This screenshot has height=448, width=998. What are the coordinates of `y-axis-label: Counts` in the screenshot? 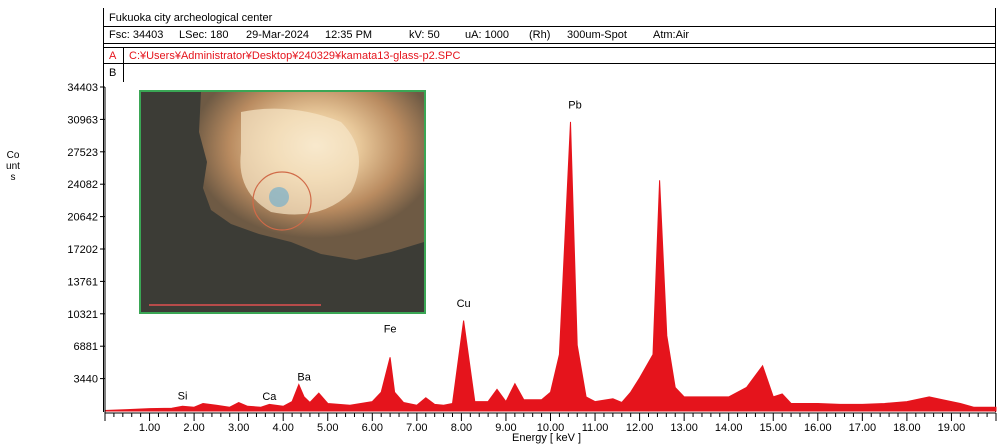 It's located at (13, 166).